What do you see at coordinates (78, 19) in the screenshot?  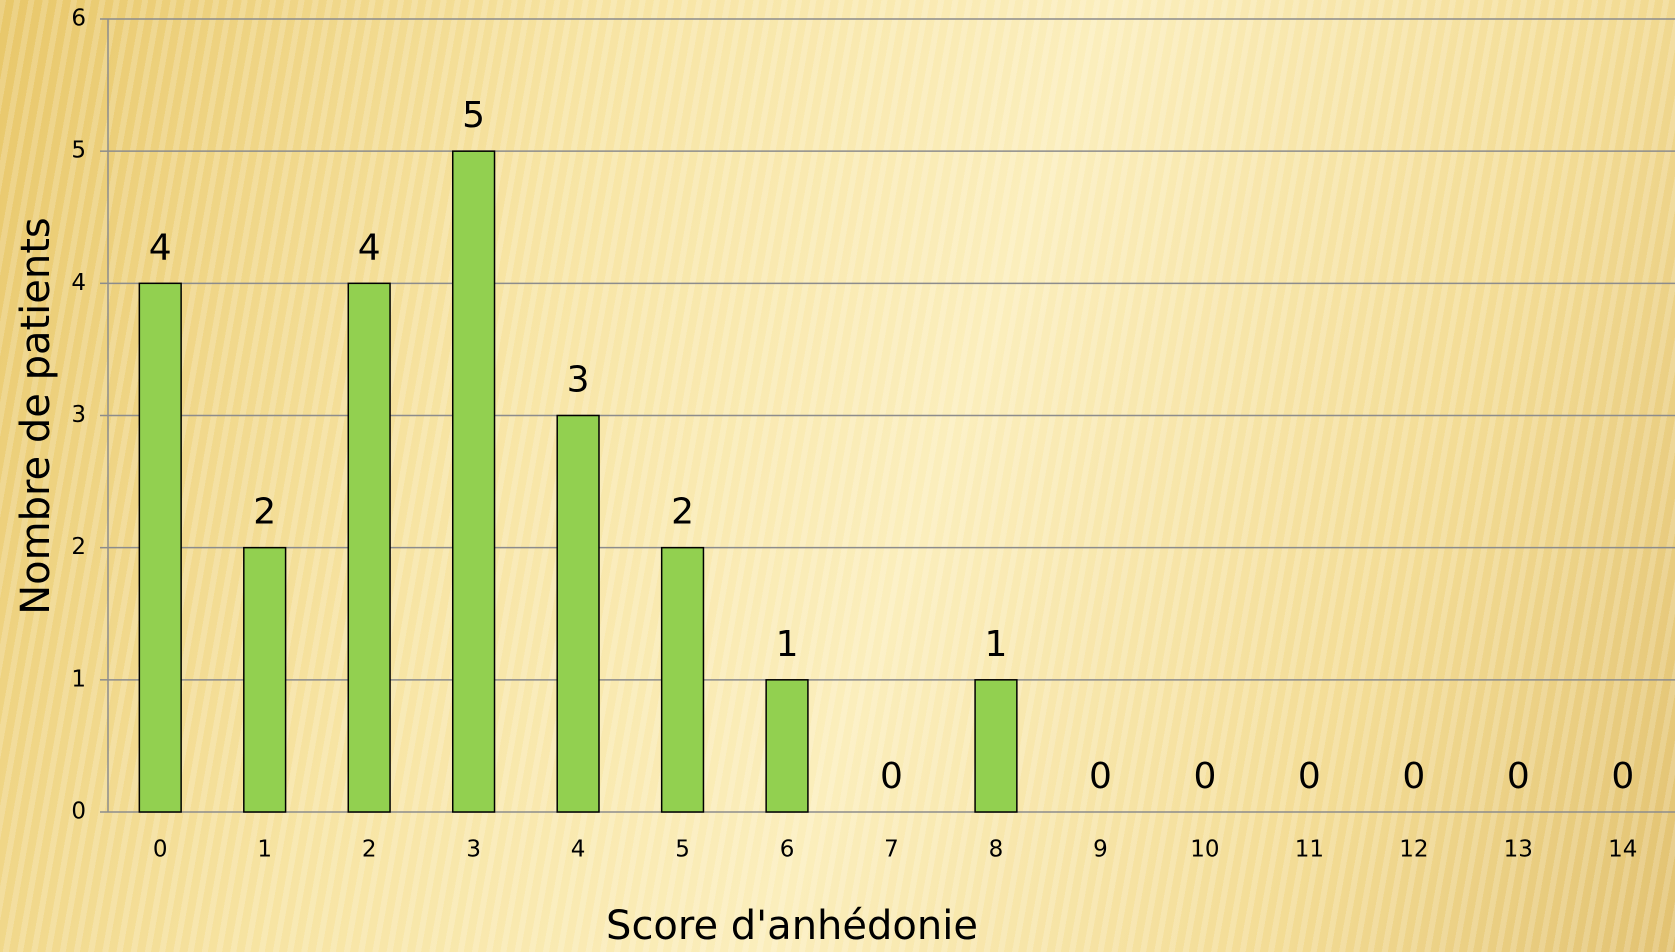 I see `y-tick-label: 6` at bounding box center [78, 19].